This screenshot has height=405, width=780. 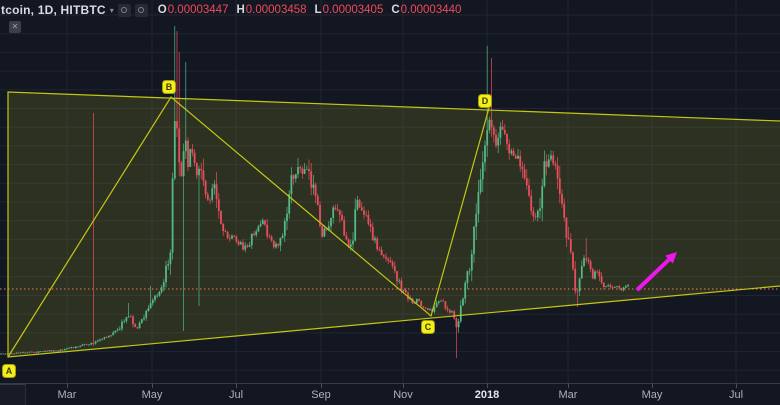 I want to click on open-value: 0.00003447, so click(x=198, y=10).